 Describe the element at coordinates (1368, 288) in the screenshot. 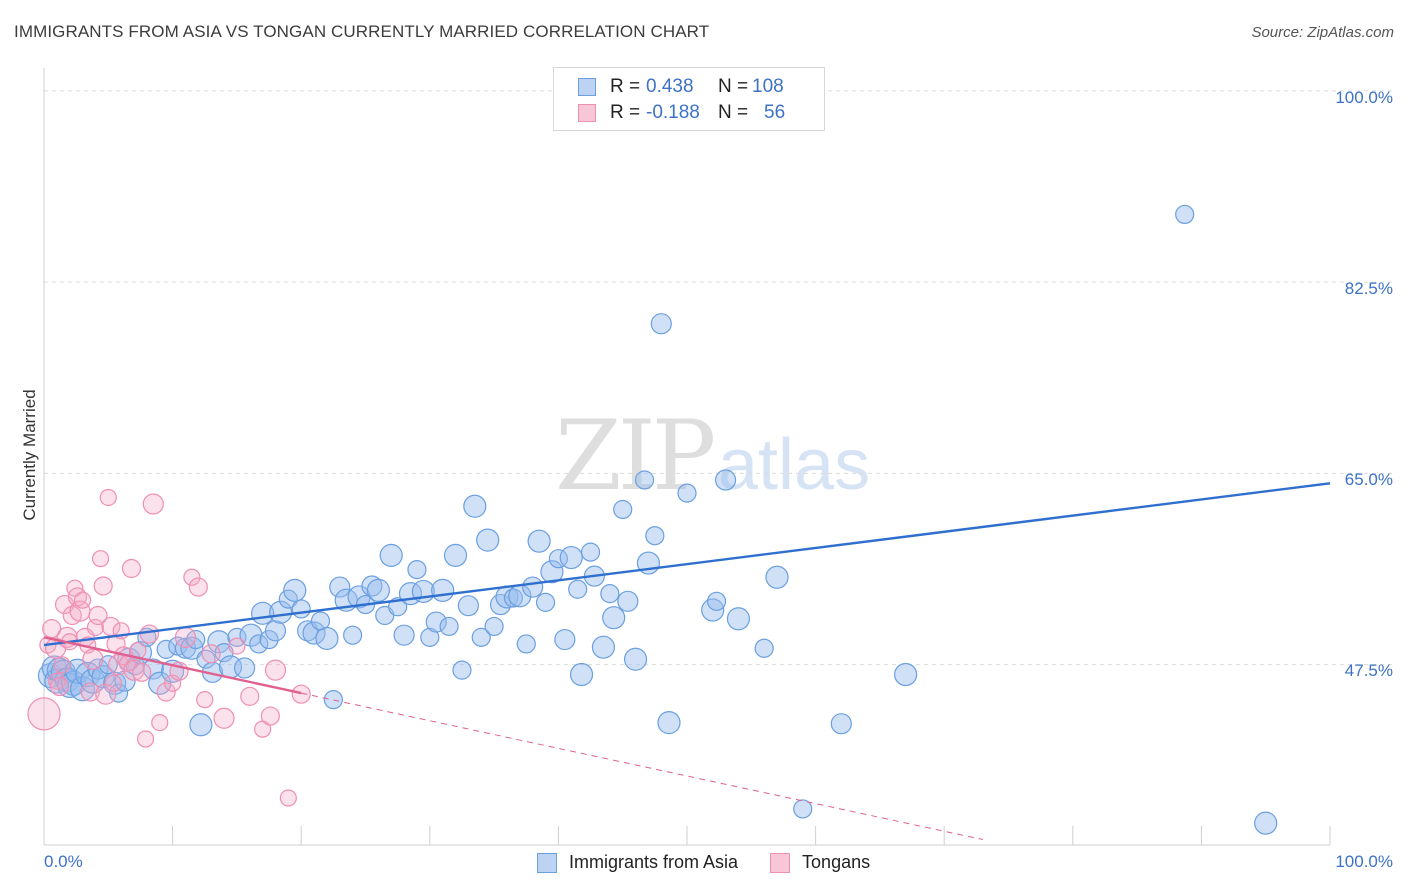

I see `y-tick-82-5: 82.5%` at that location.